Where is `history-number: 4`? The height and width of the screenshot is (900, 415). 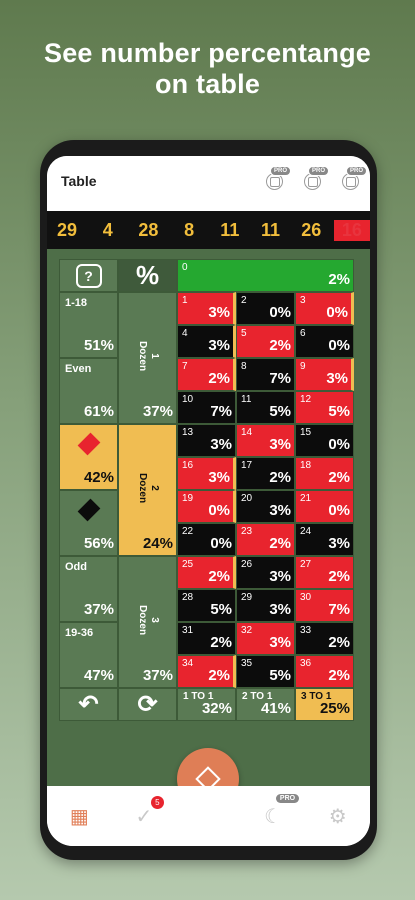 history-number: 4 is located at coordinates (107, 229).